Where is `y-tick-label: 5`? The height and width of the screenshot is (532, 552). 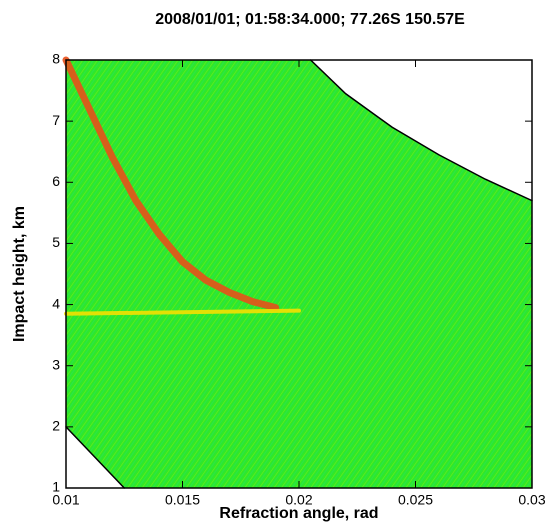
y-tick-label: 5 is located at coordinates (56, 242).